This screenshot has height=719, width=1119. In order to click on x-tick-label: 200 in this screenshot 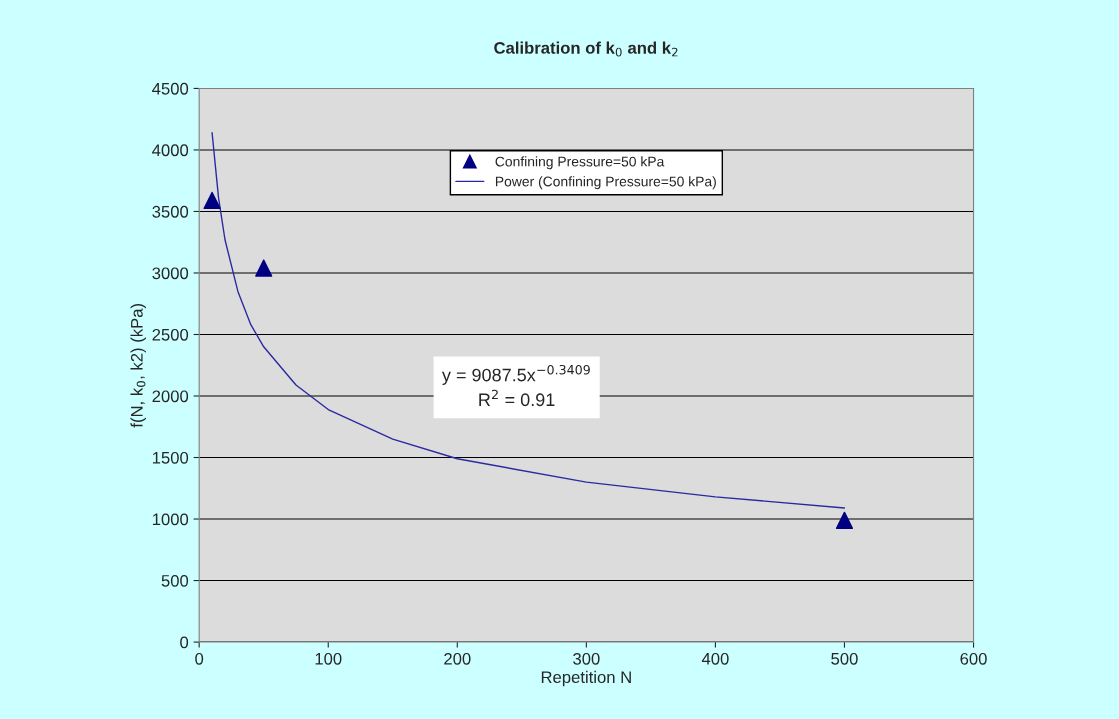, I will do `click(457, 658)`.